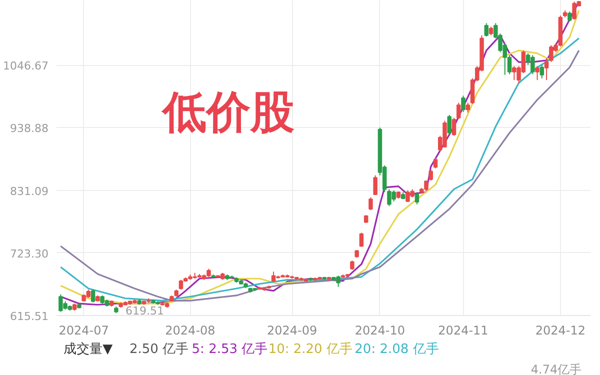  Describe the element at coordinates (159, 349) in the screenshot. I see `text: 2.50 亿手` at that location.